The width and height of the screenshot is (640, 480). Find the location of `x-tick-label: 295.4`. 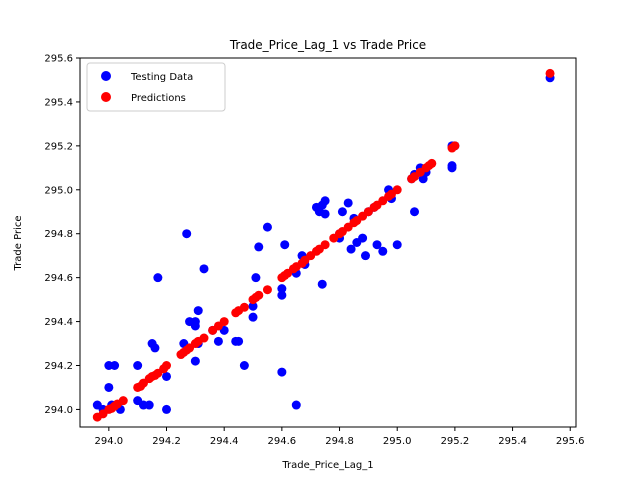

x-tick-label: 295.4 is located at coordinates (512, 441).